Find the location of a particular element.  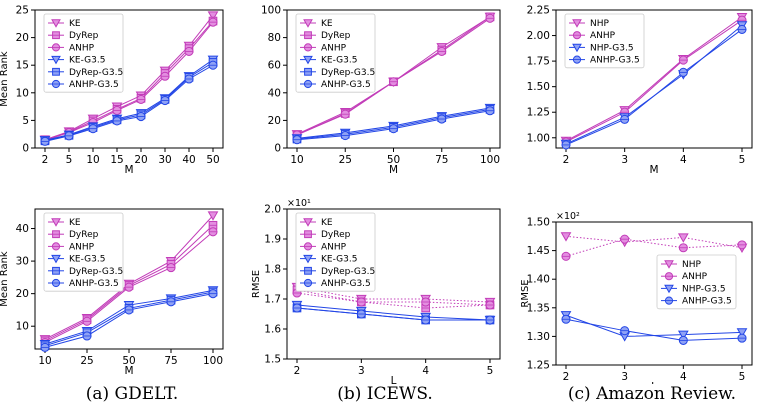

y-tick-label: 15 is located at coordinates (22, 66).